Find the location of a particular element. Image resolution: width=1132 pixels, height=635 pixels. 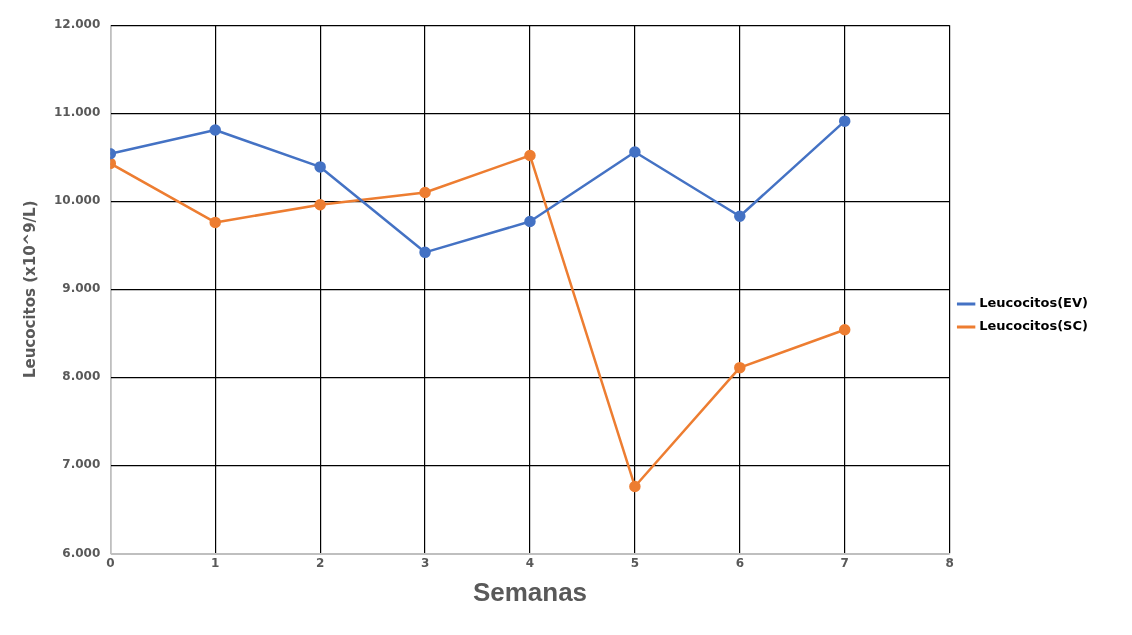

y-tick-label: 8.000 is located at coordinates (81, 376).